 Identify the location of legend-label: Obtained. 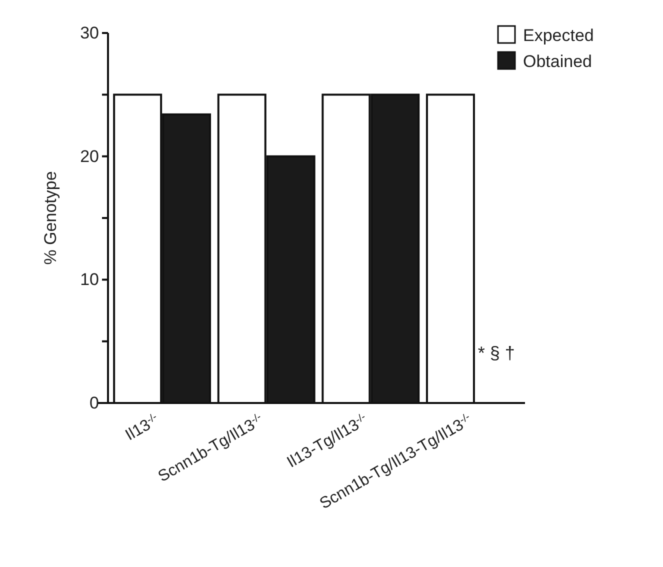
(557, 61).